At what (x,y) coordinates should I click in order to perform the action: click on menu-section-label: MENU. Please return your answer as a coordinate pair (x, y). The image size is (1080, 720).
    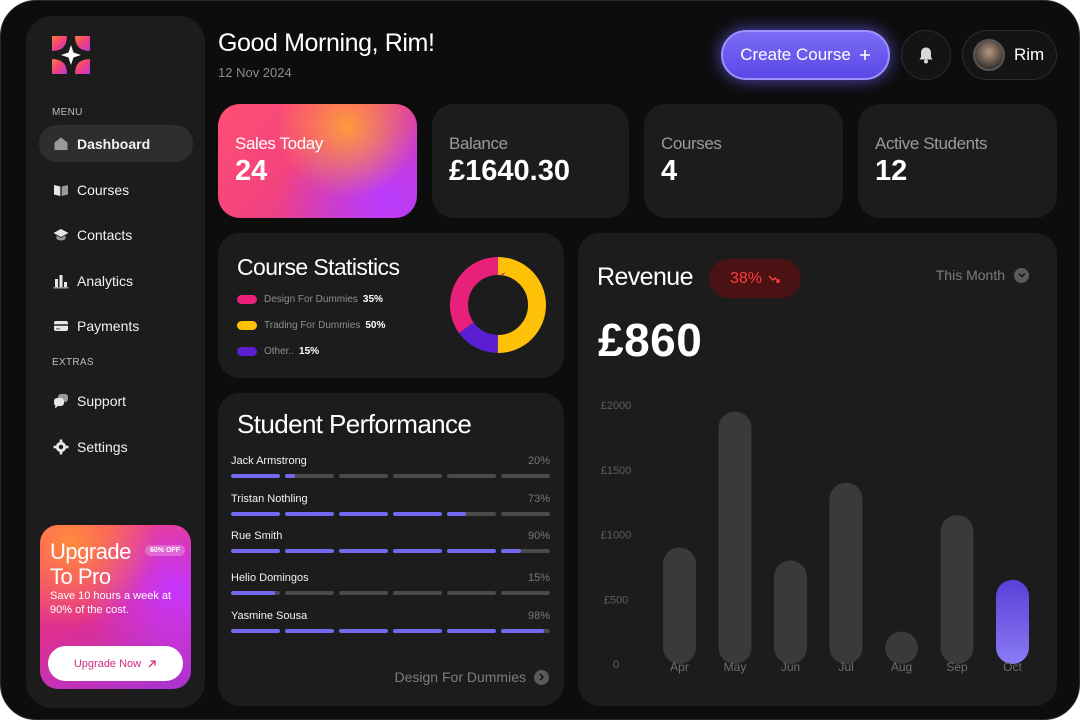
    Looking at the image, I should click on (67, 112).